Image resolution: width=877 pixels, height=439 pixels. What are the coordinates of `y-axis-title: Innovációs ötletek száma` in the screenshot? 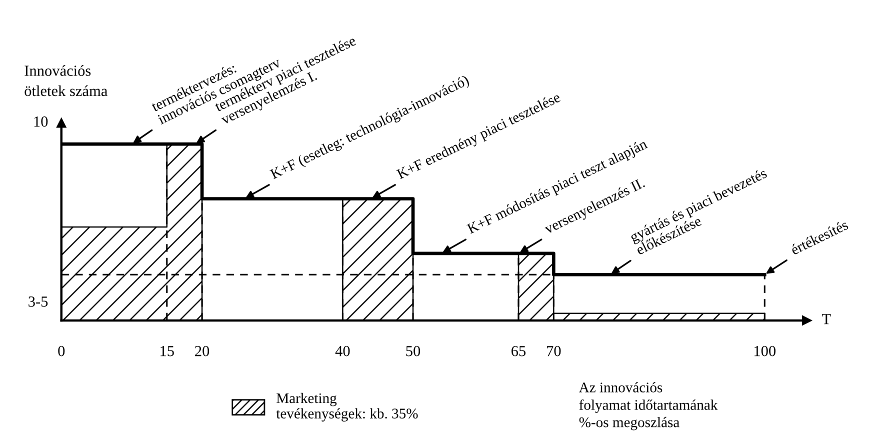 It's located at (66, 80).